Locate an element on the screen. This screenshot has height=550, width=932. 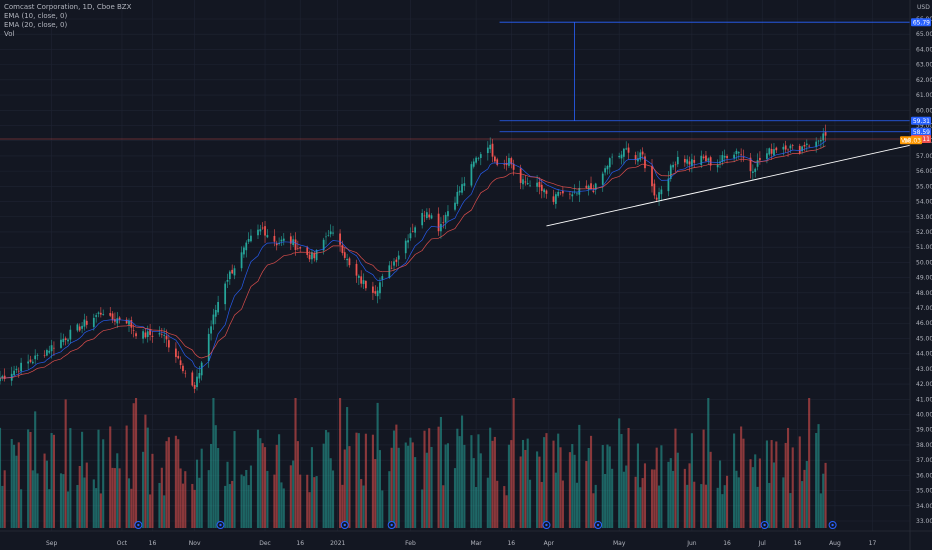
price-tick-label: 35.00 is located at coordinates (924, 491).